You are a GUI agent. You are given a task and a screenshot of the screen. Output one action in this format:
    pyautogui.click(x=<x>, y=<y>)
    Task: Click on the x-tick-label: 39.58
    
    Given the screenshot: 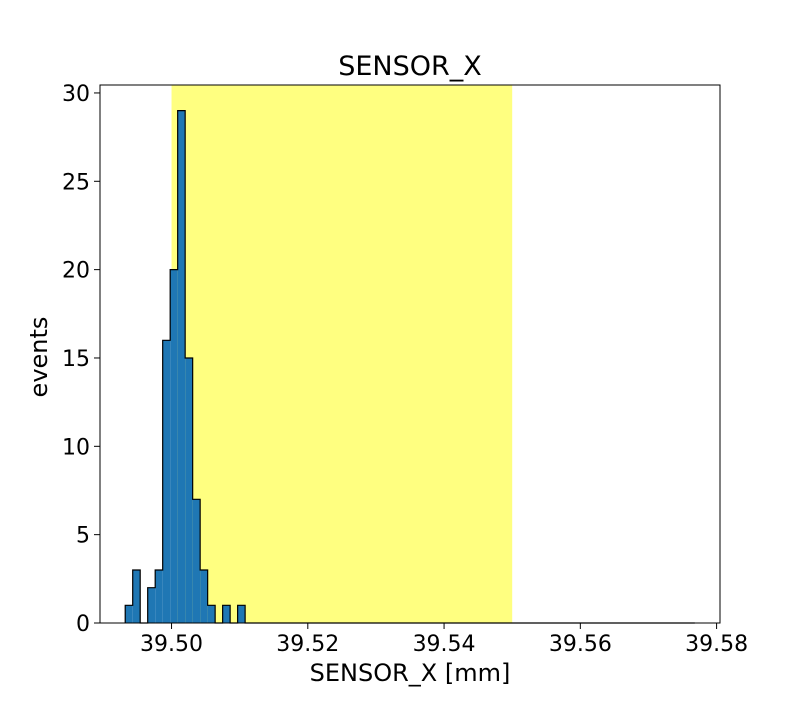 What is the action you would take?
    pyautogui.click(x=716, y=644)
    